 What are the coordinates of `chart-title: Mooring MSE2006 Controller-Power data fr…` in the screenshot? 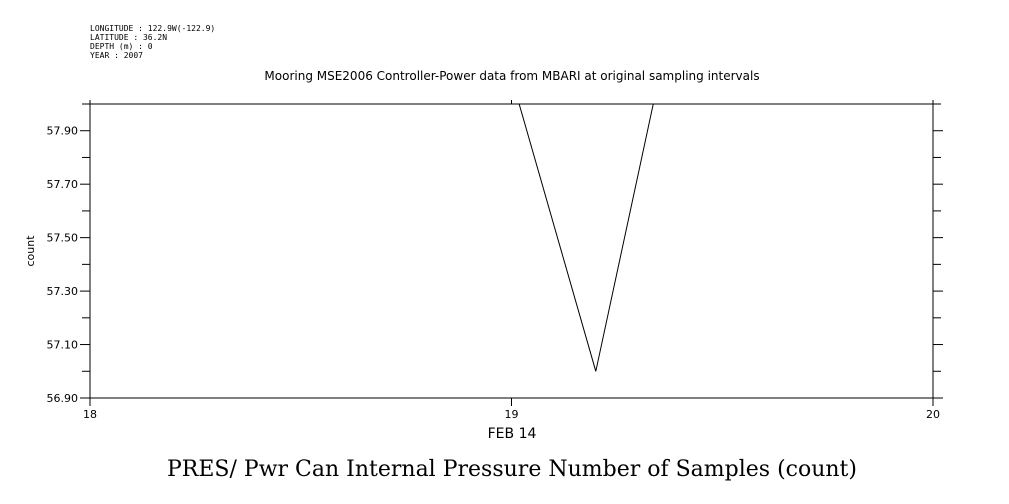 It's located at (511, 76).